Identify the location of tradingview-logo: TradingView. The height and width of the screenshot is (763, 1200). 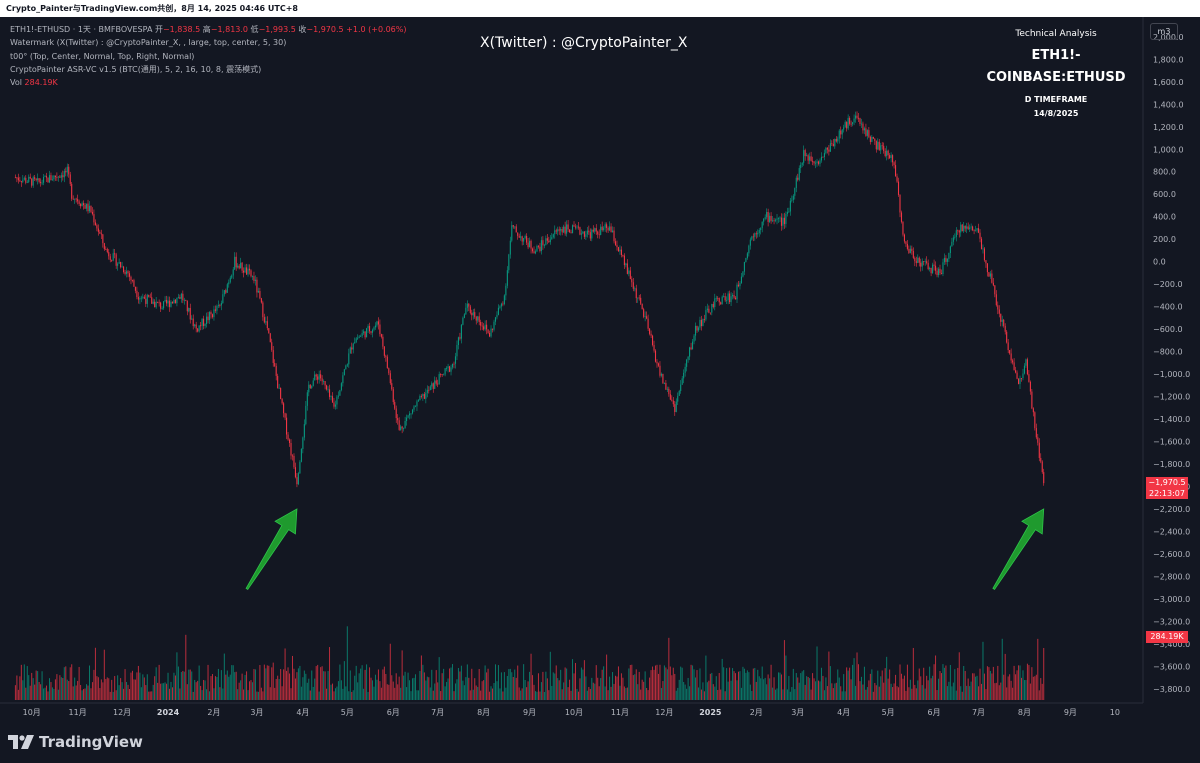
(75, 742).